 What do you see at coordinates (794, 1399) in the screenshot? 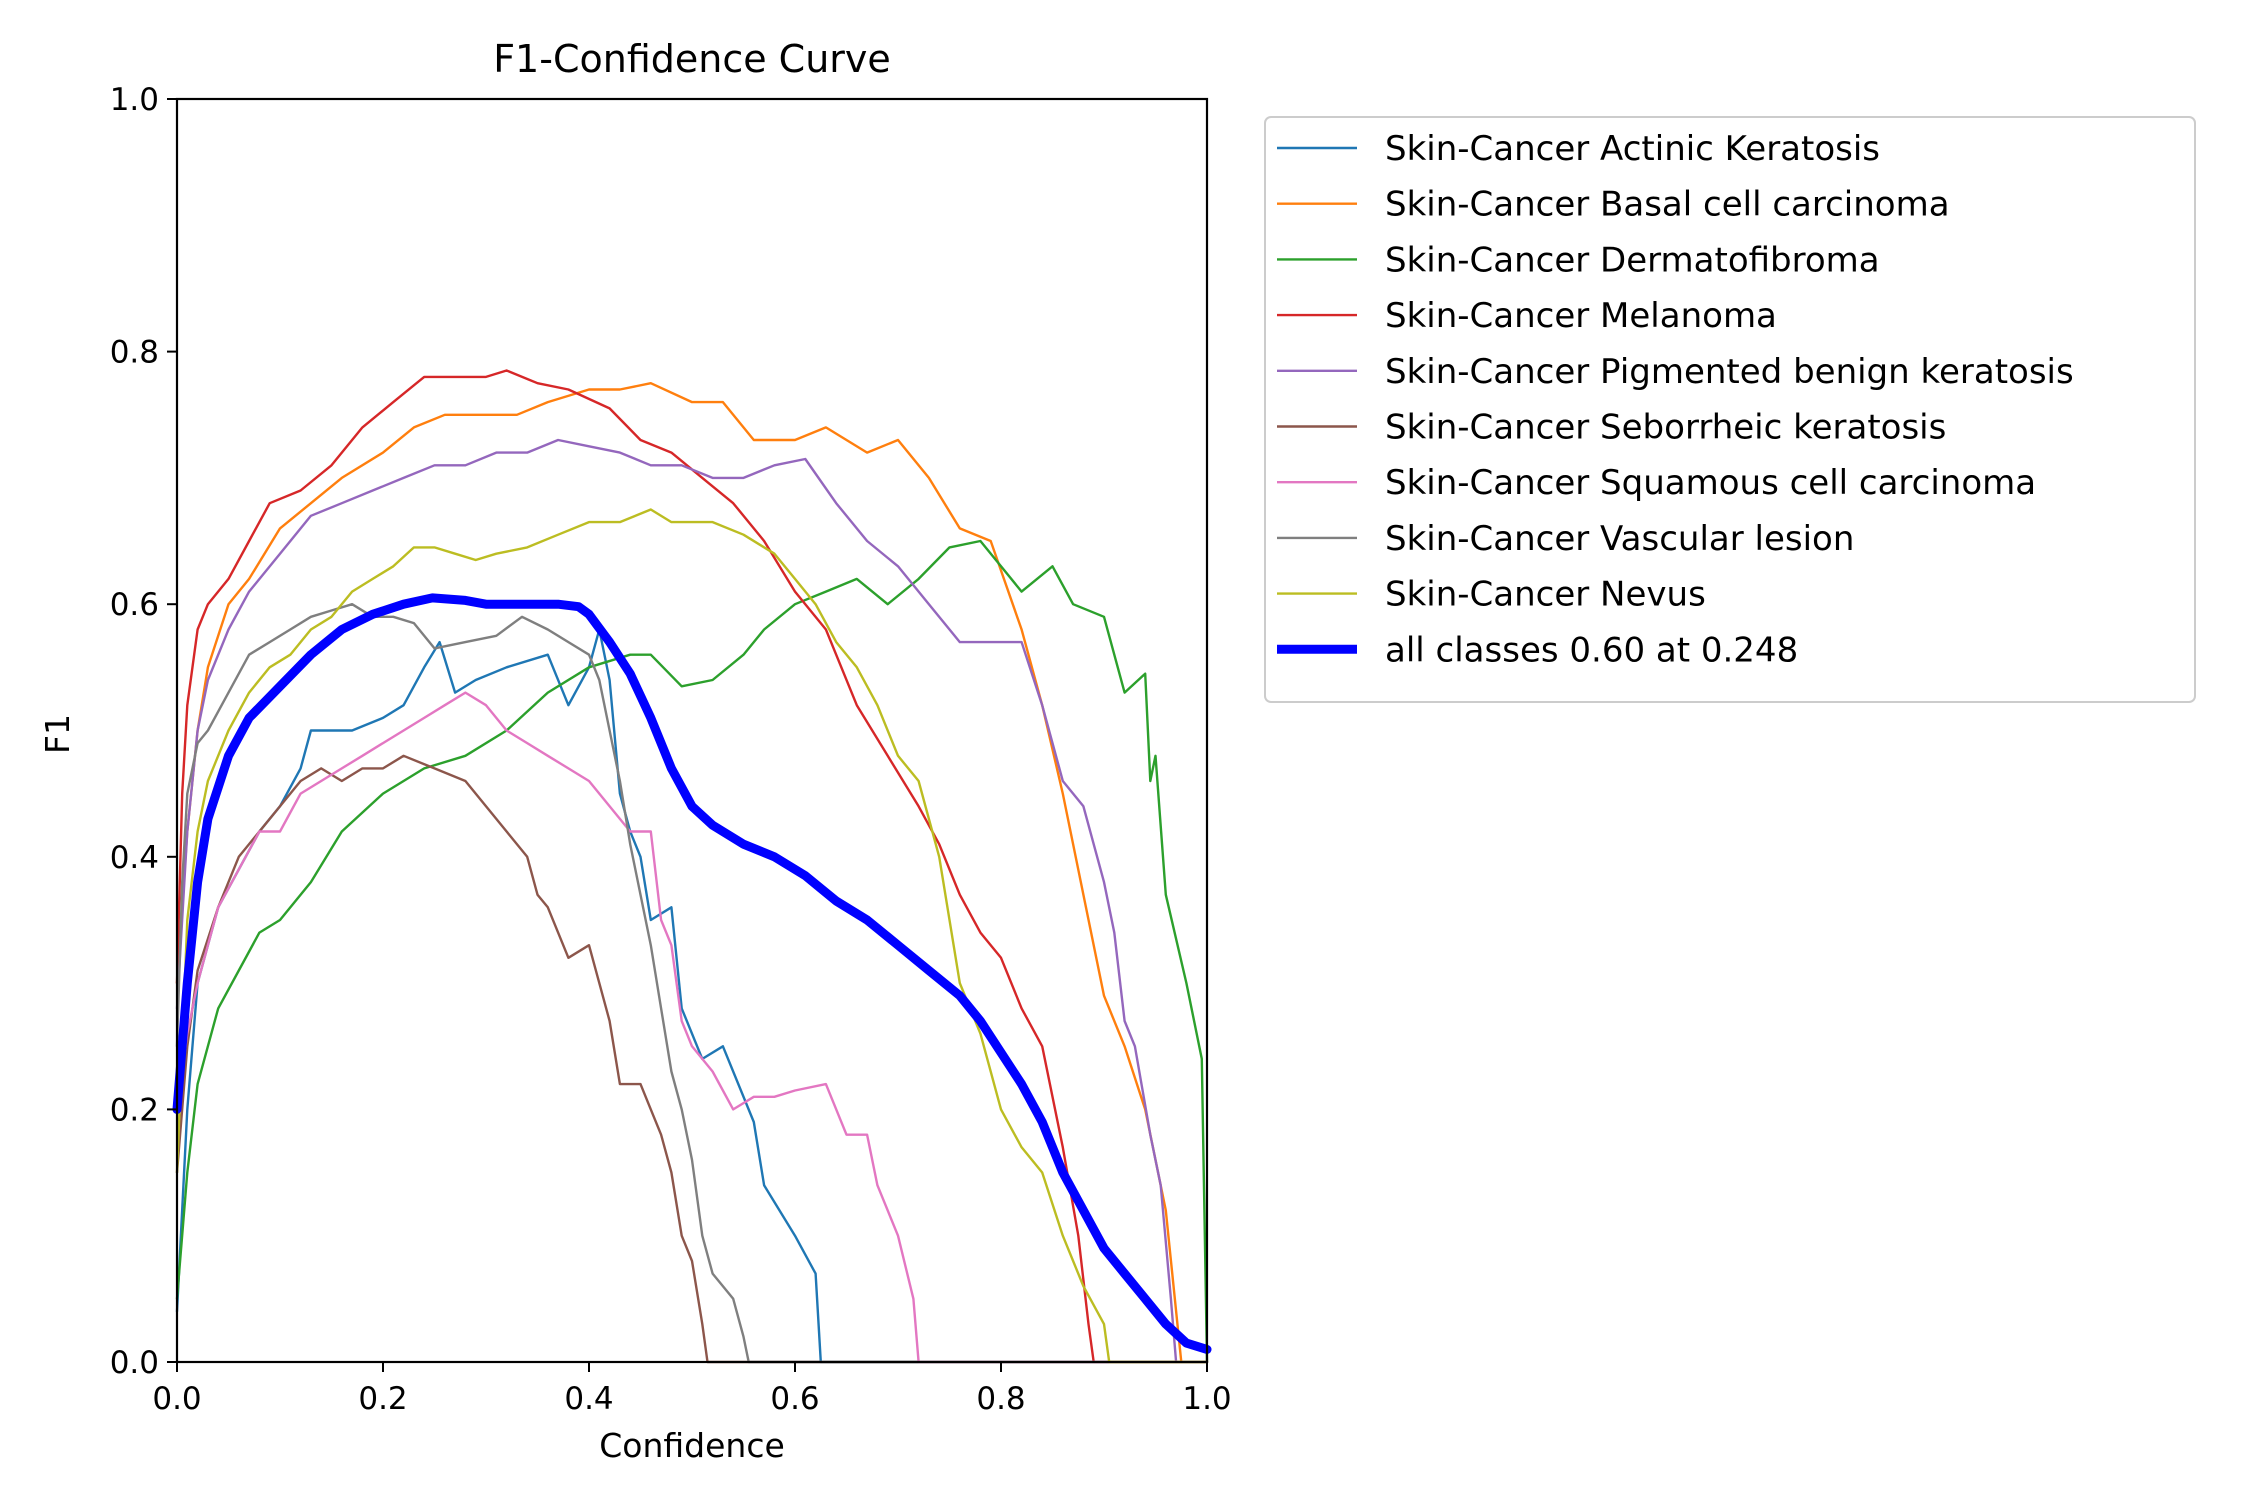
I see `x-tick-label: 0.6` at bounding box center [794, 1399].